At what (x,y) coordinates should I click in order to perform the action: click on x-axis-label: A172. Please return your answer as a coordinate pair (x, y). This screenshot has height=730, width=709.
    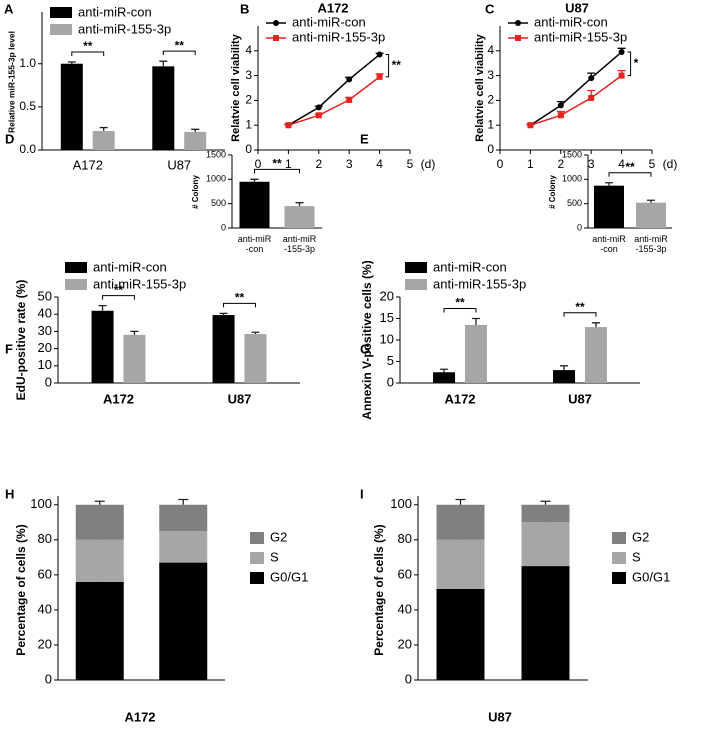
    Looking at the image, I should click on (139, 716).